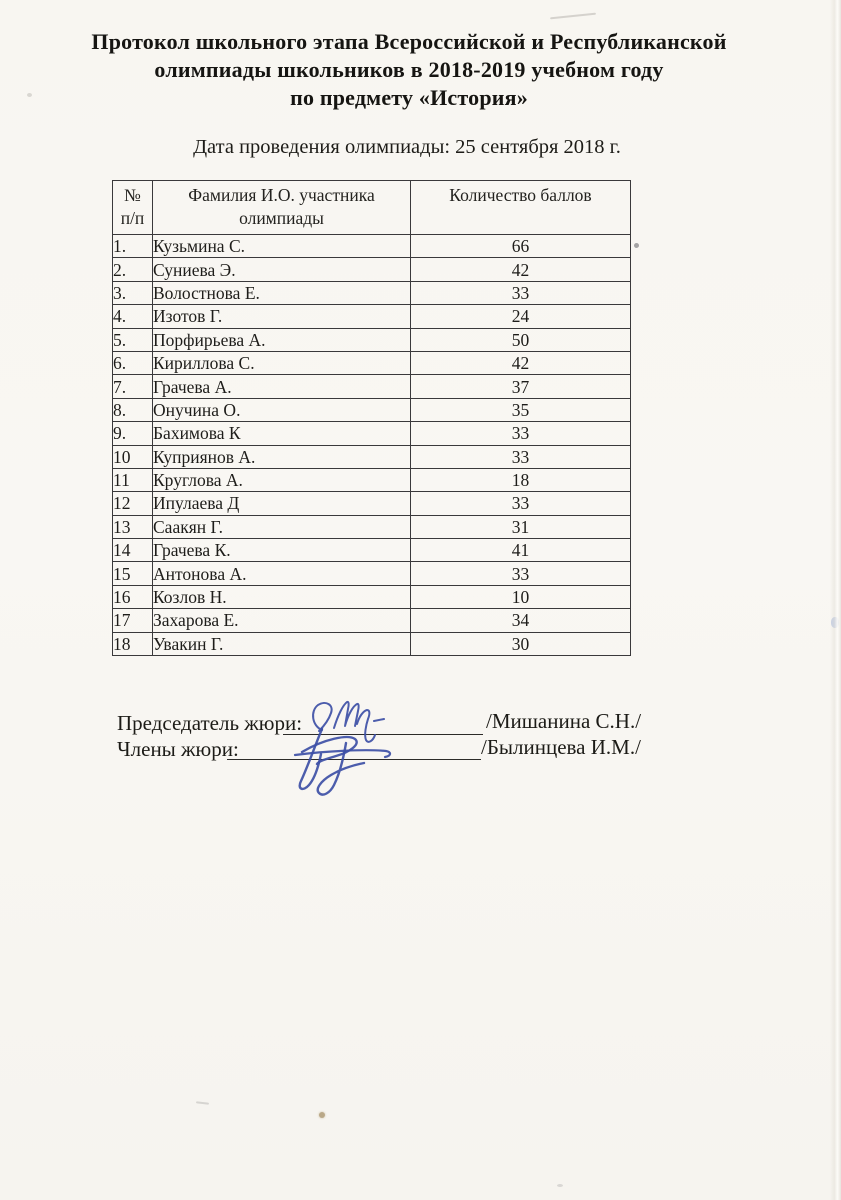  Describe the element at coordinates (132, 527) in the screenshot. I see `row-number-cell: 13` at that location.